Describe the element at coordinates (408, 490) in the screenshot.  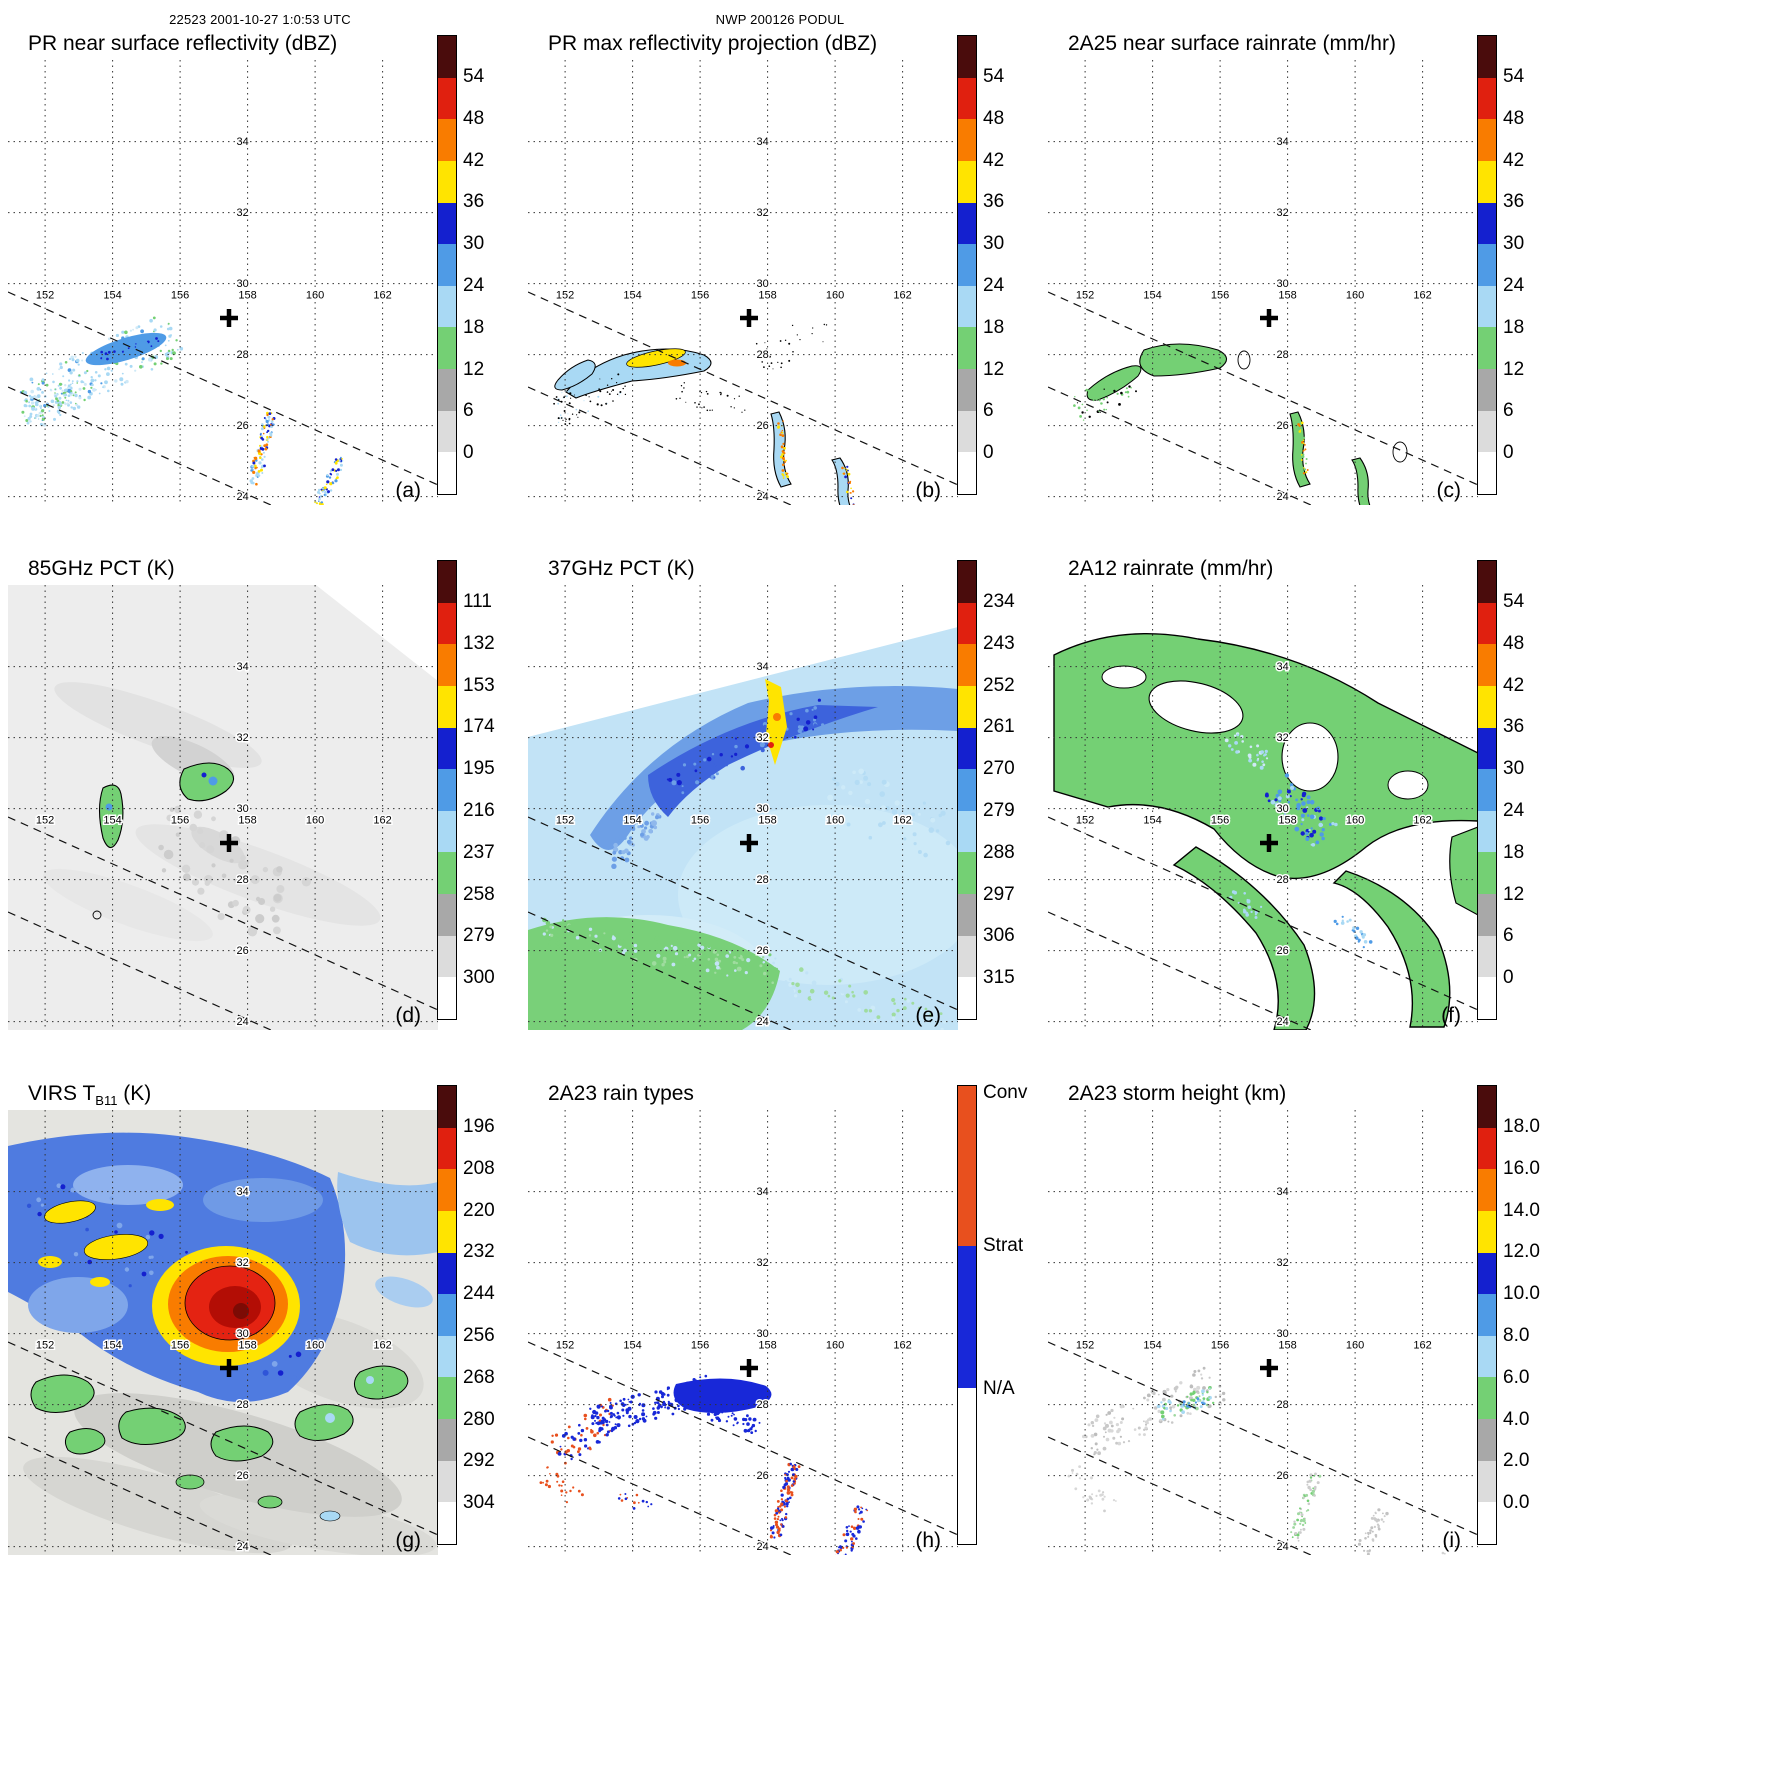
I see `panel-letter: (a)` at that location.